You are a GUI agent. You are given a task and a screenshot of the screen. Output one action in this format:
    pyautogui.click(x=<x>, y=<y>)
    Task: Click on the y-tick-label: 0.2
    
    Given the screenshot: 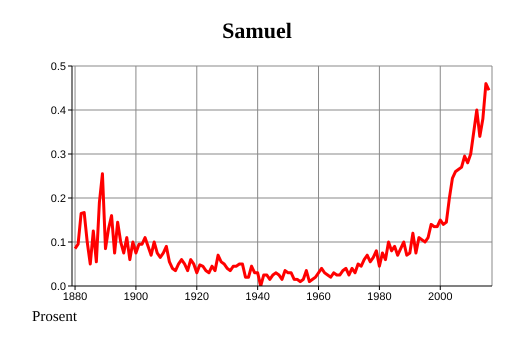 What is the action you would take?
    pyautogui.click(x=58, y=198)
    